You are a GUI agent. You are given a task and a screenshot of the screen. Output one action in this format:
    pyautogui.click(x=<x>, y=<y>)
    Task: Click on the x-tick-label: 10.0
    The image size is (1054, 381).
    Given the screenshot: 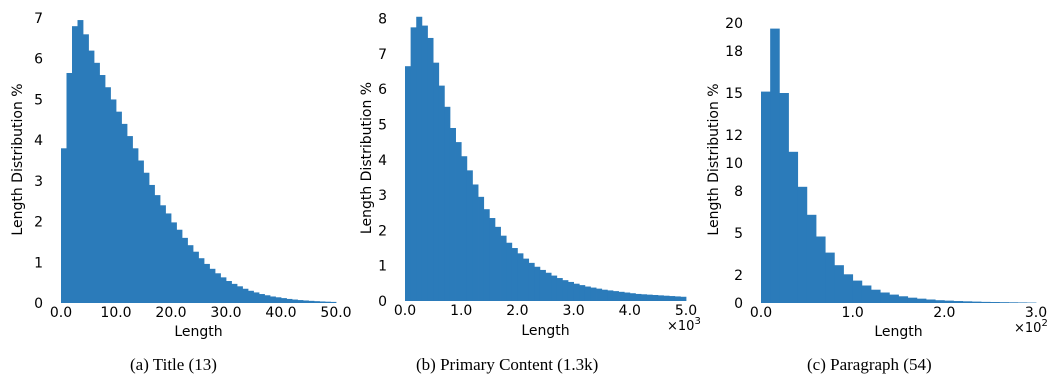 What is the action you would take?
    pyautogui.click(x=115, y=313)
    